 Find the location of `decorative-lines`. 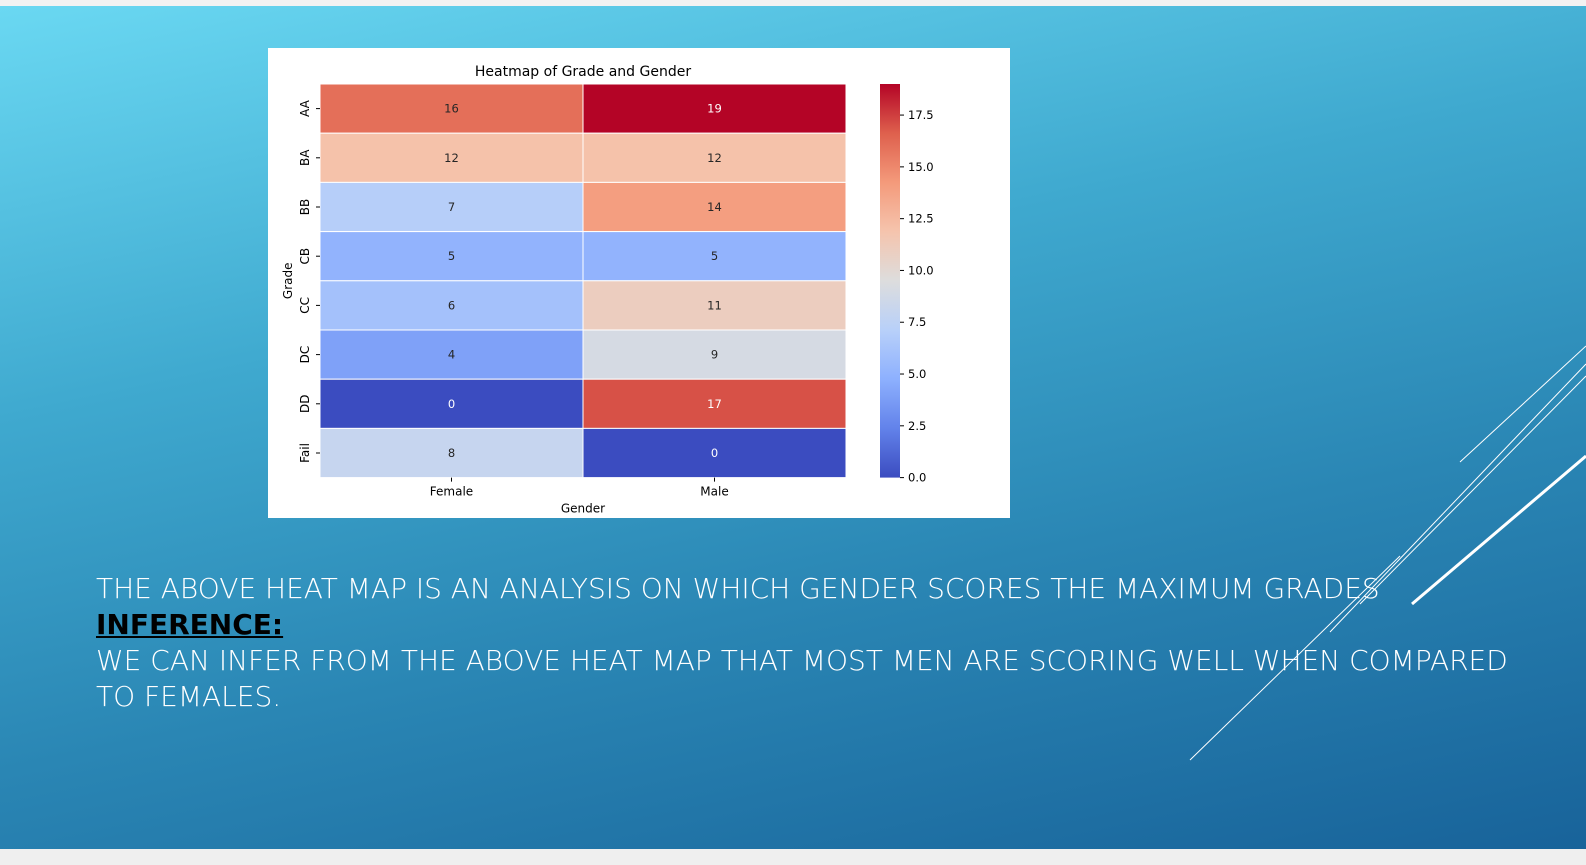

decorative-lines is located at coordinates (1387, 553).